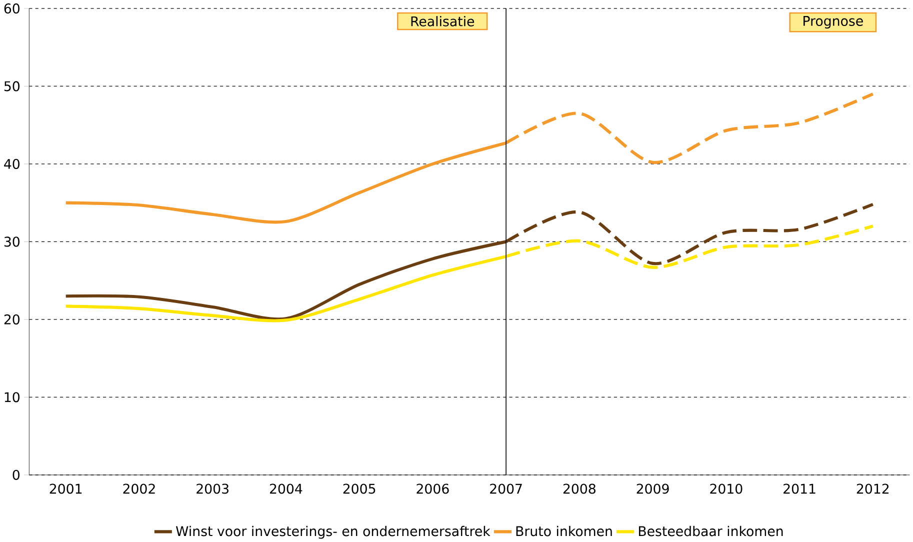 The image size is (913, 542). Describe the element at coordinates (286, 489) in the screenshot. I see `x-tick-label: 2004` at that location.